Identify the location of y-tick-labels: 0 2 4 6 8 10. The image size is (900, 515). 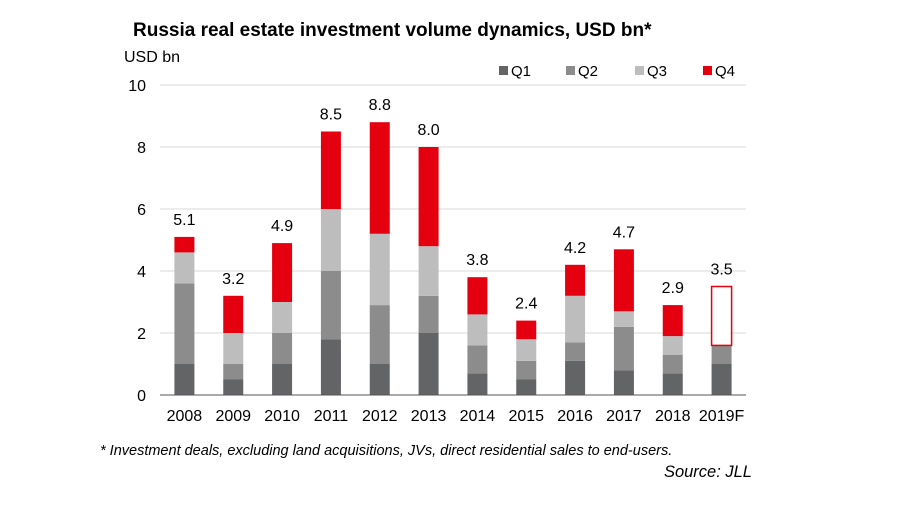
(137, 241).